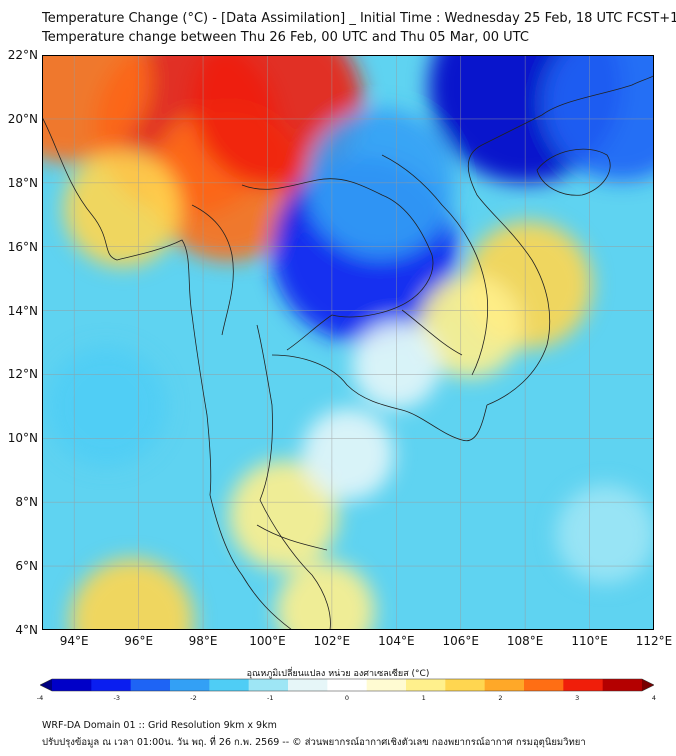  I want to click on lon-tick-label: 112°E, so click(654, 641).